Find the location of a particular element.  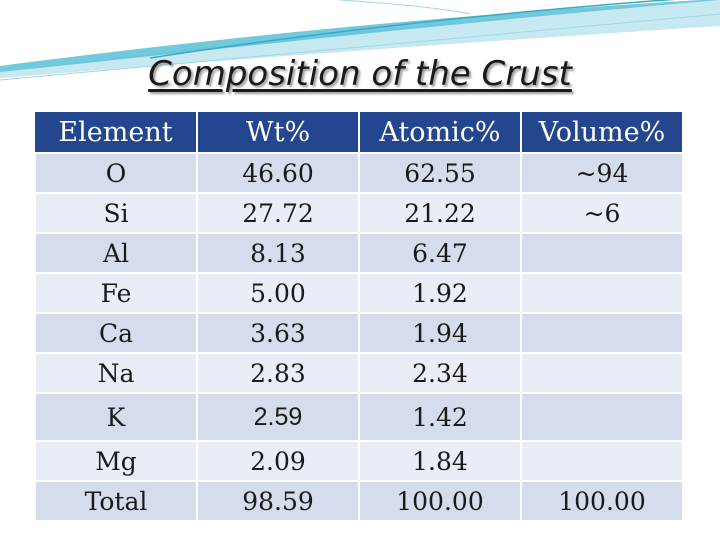

element-cell: Ca is located at coordinates (116, 333).